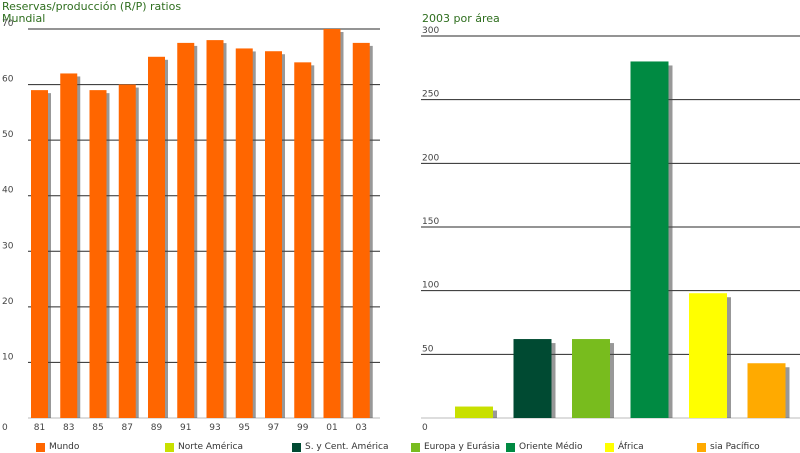 Image resolution: width=800 pixels, height=453 pixels. Describe the element at coordinates (8, 80) in the screenshot. I see `left-y-tick-label: 60` at that location.